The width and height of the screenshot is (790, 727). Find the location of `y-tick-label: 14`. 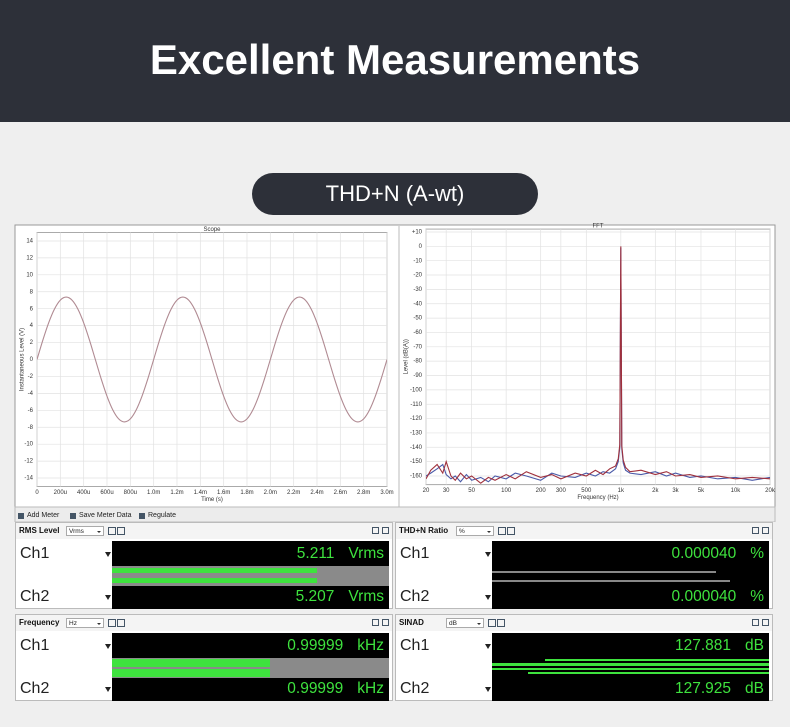

y-tick-label: 14 is located at coordinates (29, 242).